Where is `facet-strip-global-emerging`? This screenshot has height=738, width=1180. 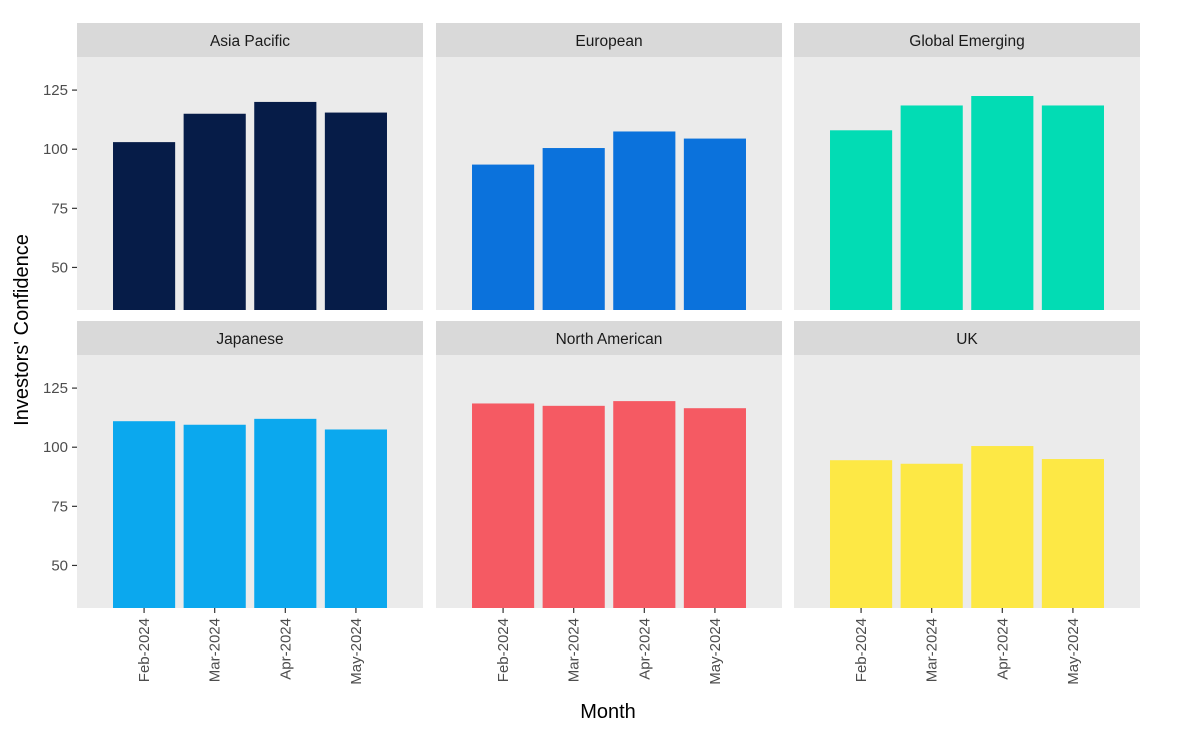 facet-strip-global-emerging is located at coordinates (967, 40).